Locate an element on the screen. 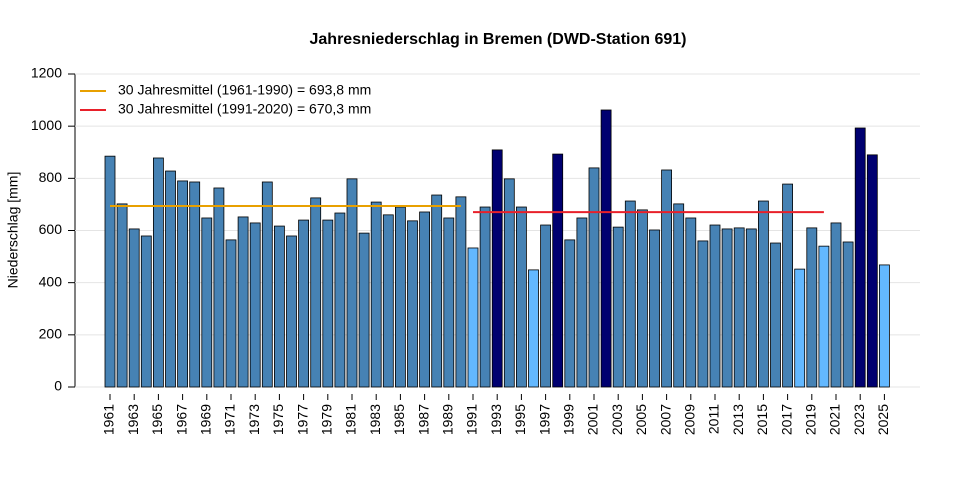 Image resolution: width=960 pixels, height=480 pixels. x-tick-label: 1999 is located at coordinates (569, 419).